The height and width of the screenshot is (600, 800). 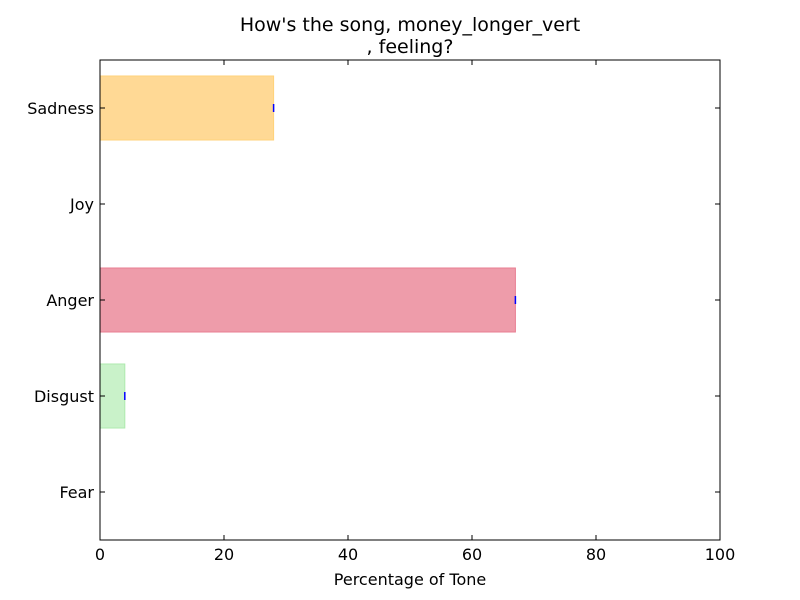 What do you see at coordinates (348, 554) in the screenshot?
I see `x-tick-label-40: 40` at bounding box center [348, 554].